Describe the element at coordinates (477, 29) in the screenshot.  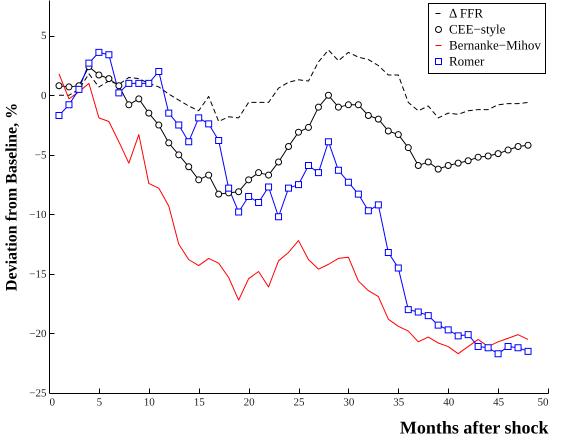
I see `legend-label: CEE−style` at that location.